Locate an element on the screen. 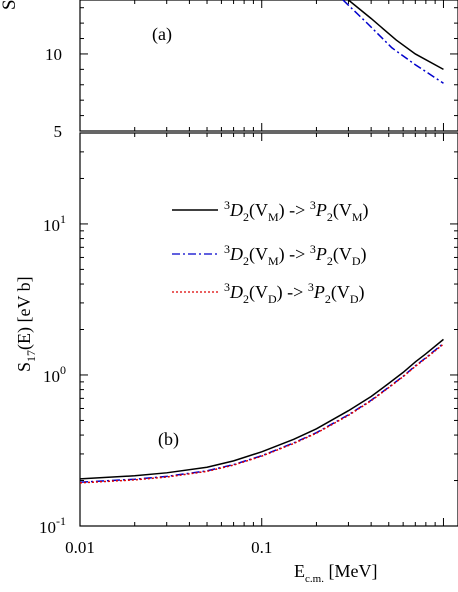  legend-1-open1: (V is located at coordinates (258, 210).